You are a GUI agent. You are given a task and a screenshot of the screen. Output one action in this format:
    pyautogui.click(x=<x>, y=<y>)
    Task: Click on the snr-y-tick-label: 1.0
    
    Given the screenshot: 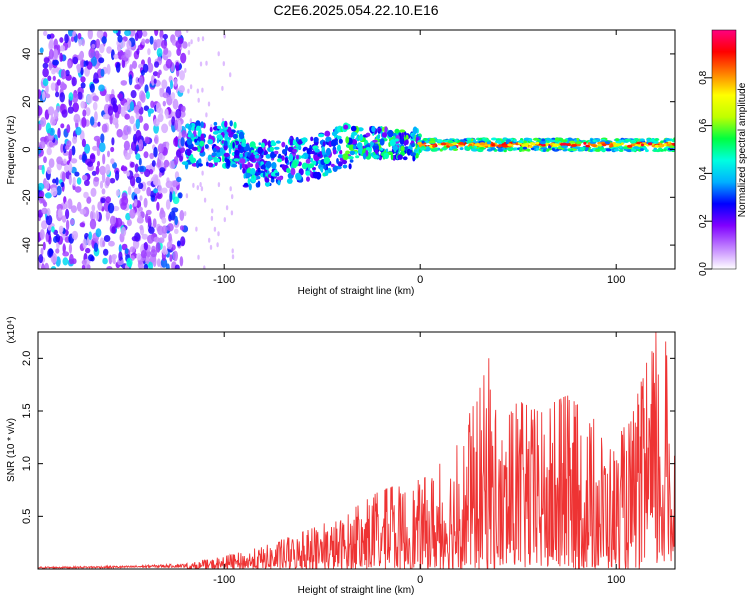 What is the action you would take?
    pyautogui.click(x=27, y=463)
    